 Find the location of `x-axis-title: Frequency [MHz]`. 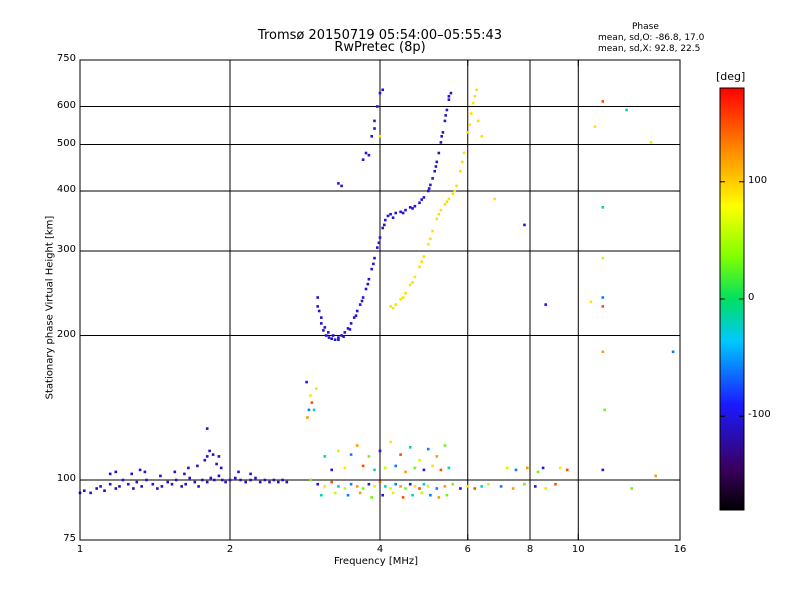

x-axis-title: Frequency [MHz] is located at coordinates (376, 561).